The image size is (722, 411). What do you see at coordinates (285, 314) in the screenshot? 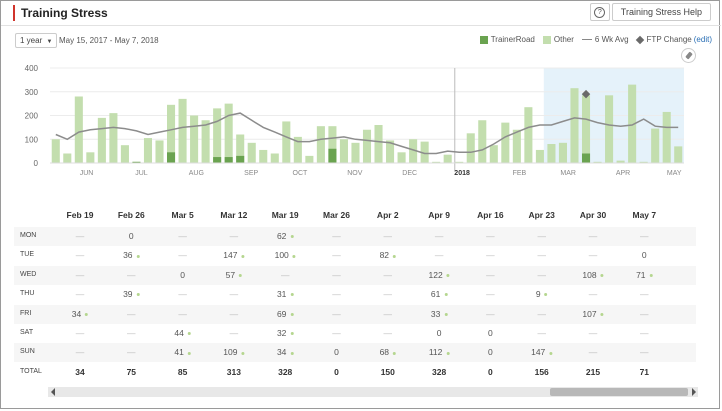
I see `table-cell: 69` at bounding box center [285, 314].